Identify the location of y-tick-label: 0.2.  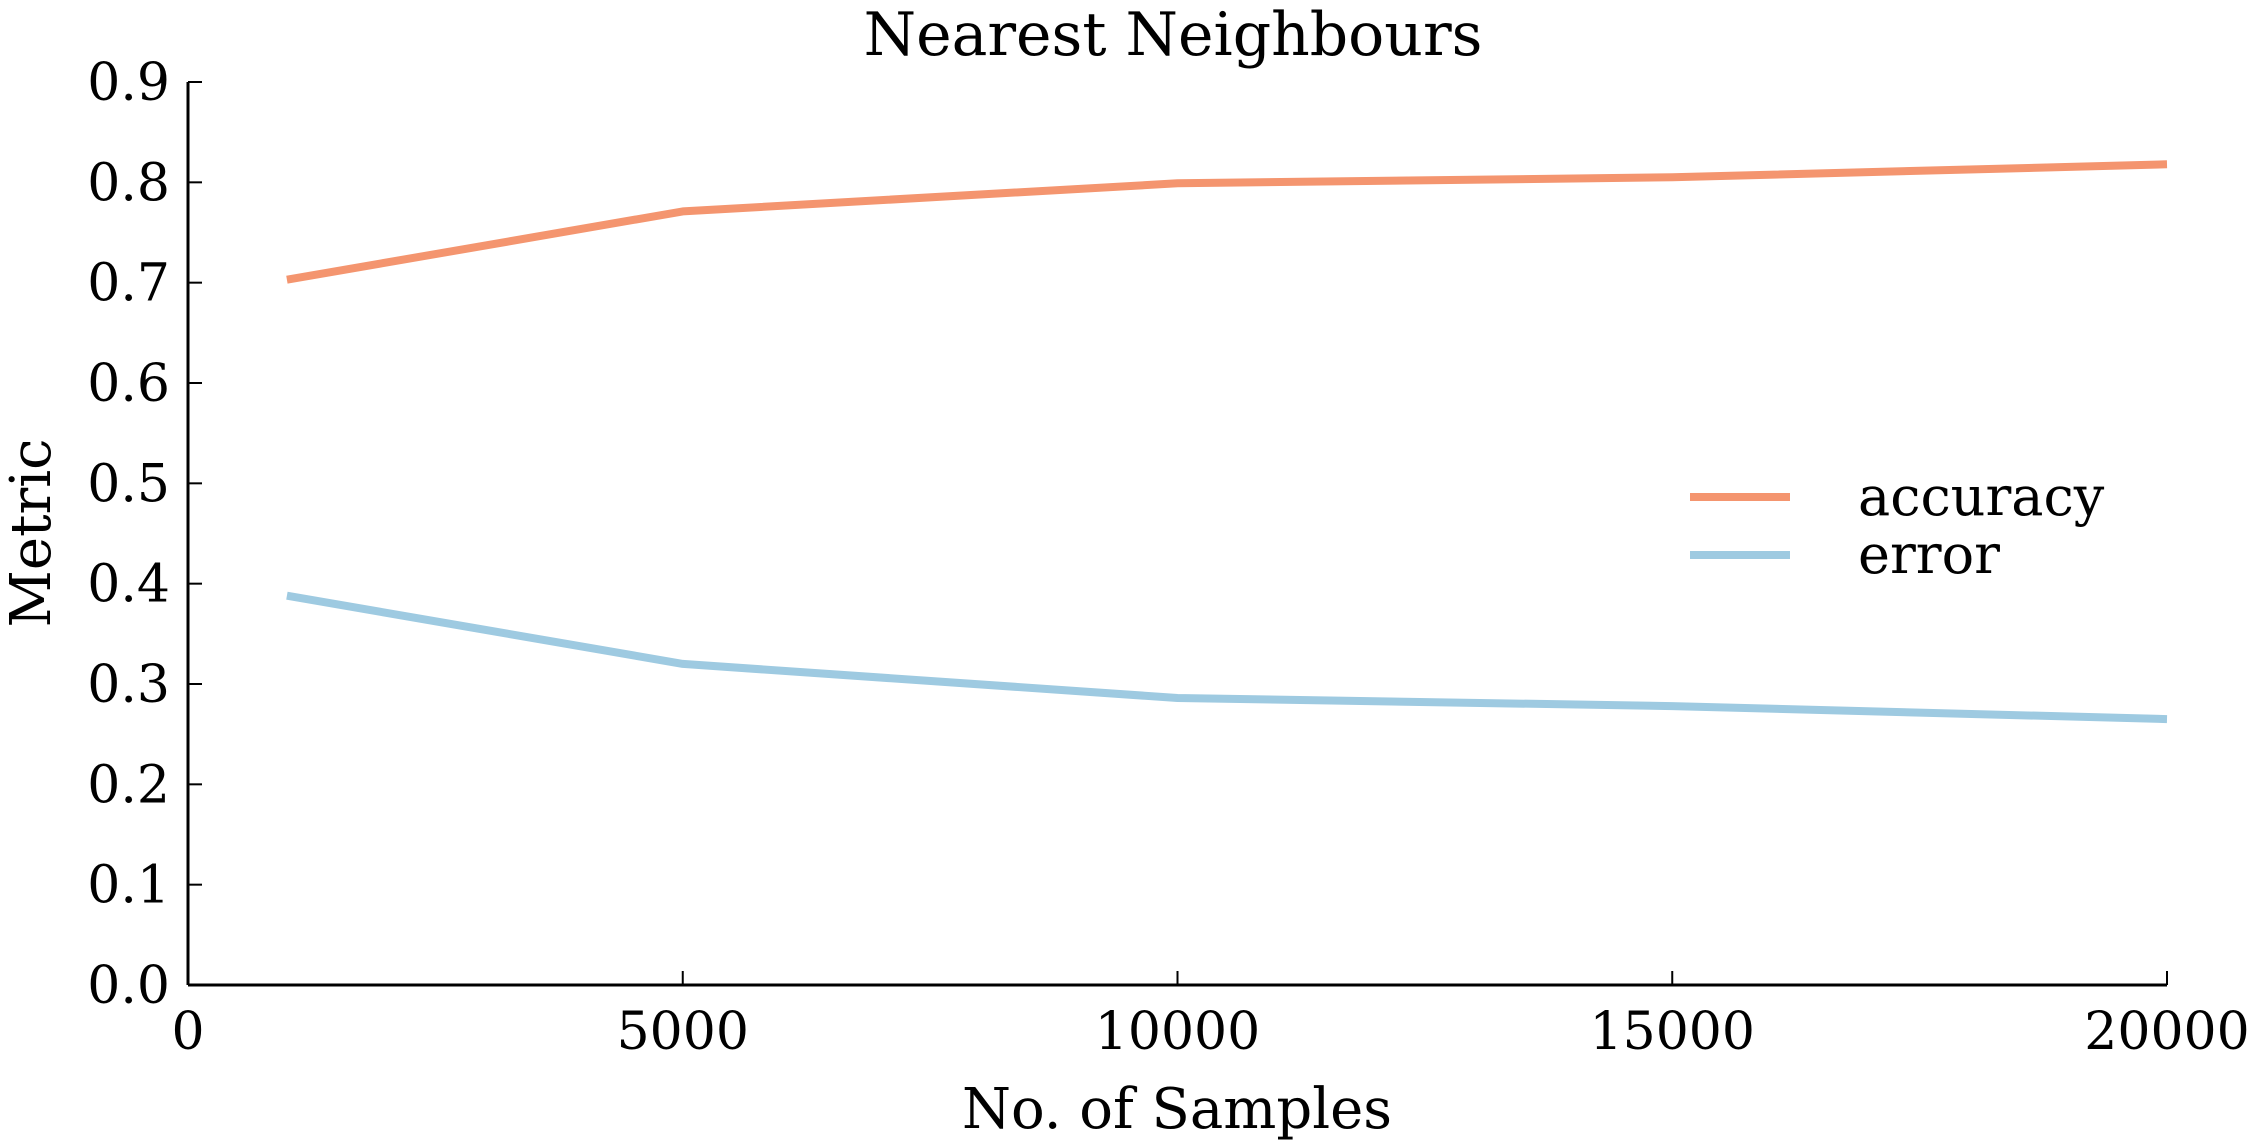
(128, 785).